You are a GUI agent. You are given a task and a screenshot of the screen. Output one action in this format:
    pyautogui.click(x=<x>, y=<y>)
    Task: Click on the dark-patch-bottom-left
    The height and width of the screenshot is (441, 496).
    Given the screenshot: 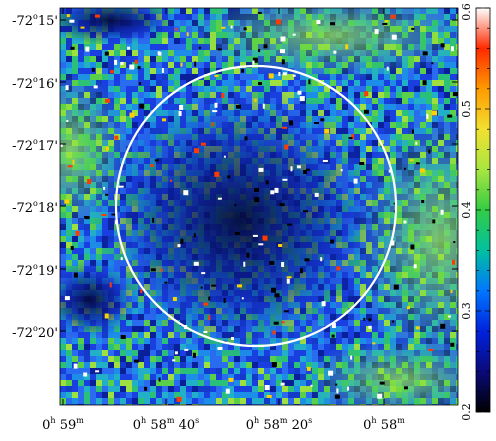 What is the action you would take?
    pyautogui.click(x=100, y=300)
    